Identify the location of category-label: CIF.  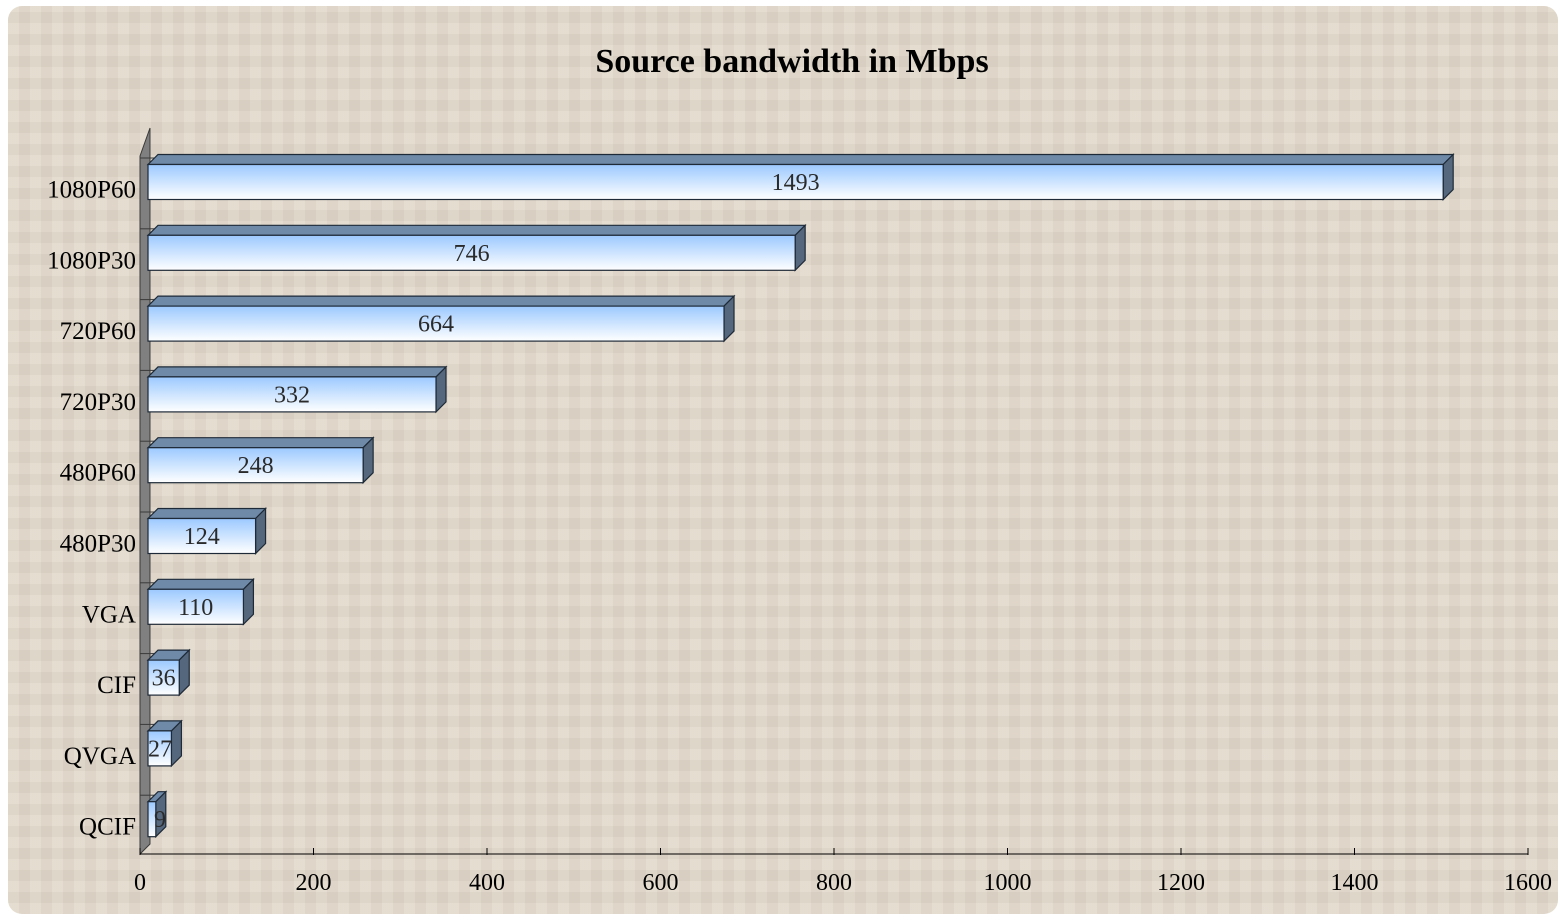
(116, 685).